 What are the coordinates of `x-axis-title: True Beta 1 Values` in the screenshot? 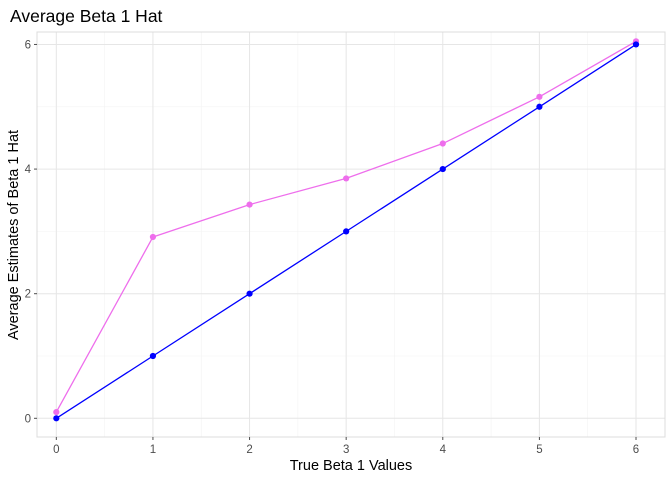 It's located at (351, 466).